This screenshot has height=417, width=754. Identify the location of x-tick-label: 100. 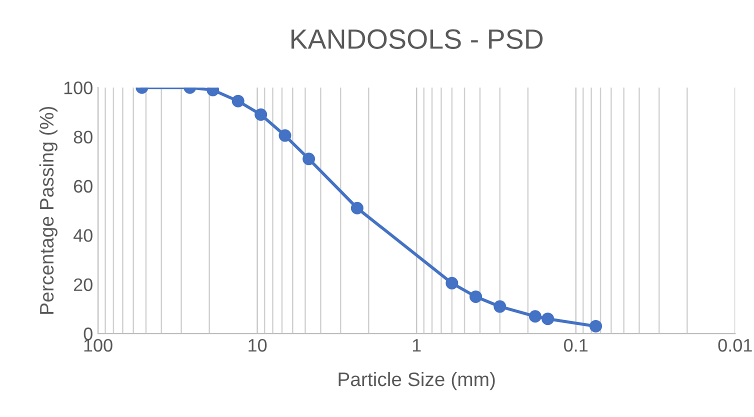
(98, 345).